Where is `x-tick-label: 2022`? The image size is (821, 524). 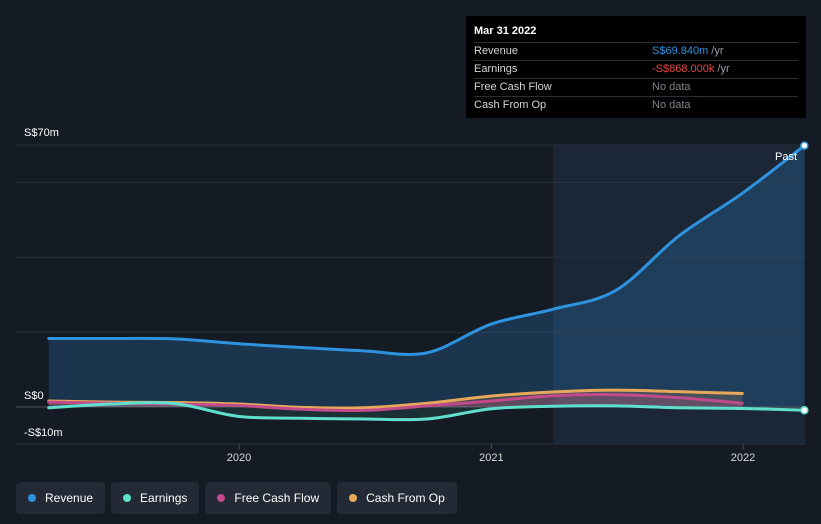
x-tick-label: 2022 is located at coordinates (743, 458).